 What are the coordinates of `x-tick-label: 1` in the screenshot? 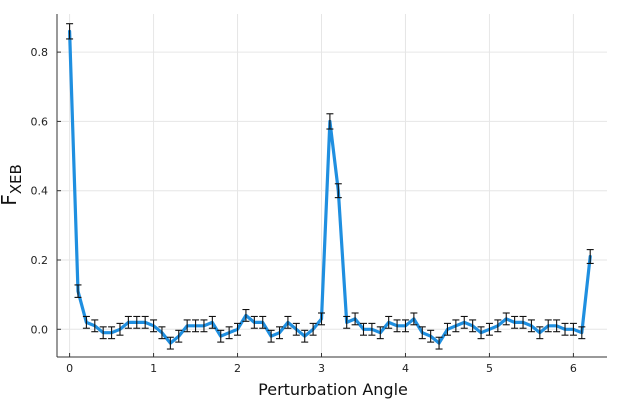 It's located at (153, 368).